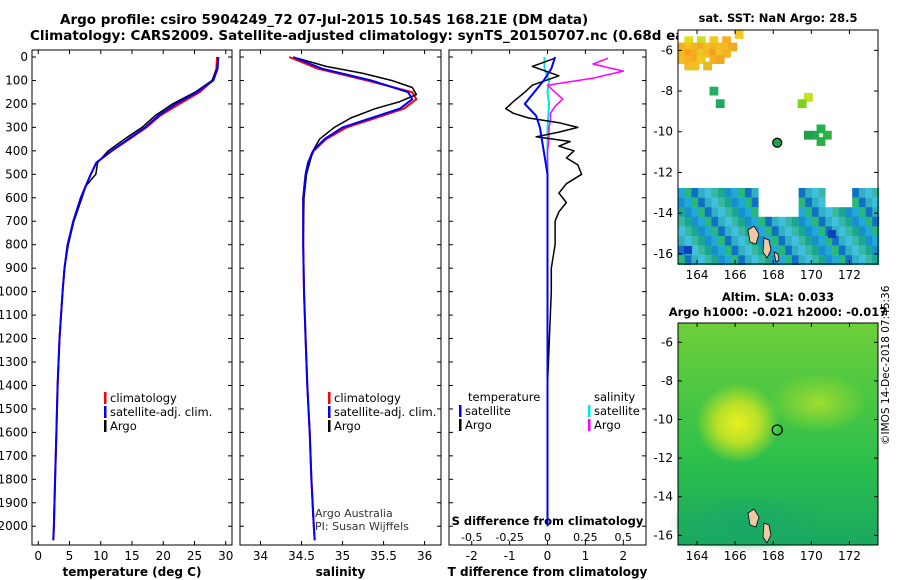 This screenshot has height=580, width=900. I want to click on x-axis-title-salinity-profile: salinity, so click(341, 572).